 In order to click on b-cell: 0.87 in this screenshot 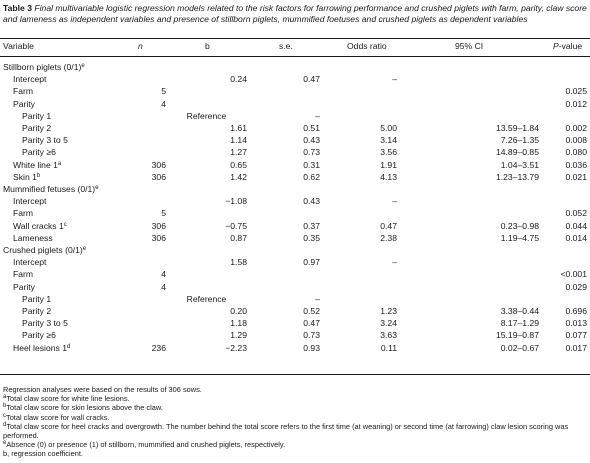, I will do `click(238, 237)`.